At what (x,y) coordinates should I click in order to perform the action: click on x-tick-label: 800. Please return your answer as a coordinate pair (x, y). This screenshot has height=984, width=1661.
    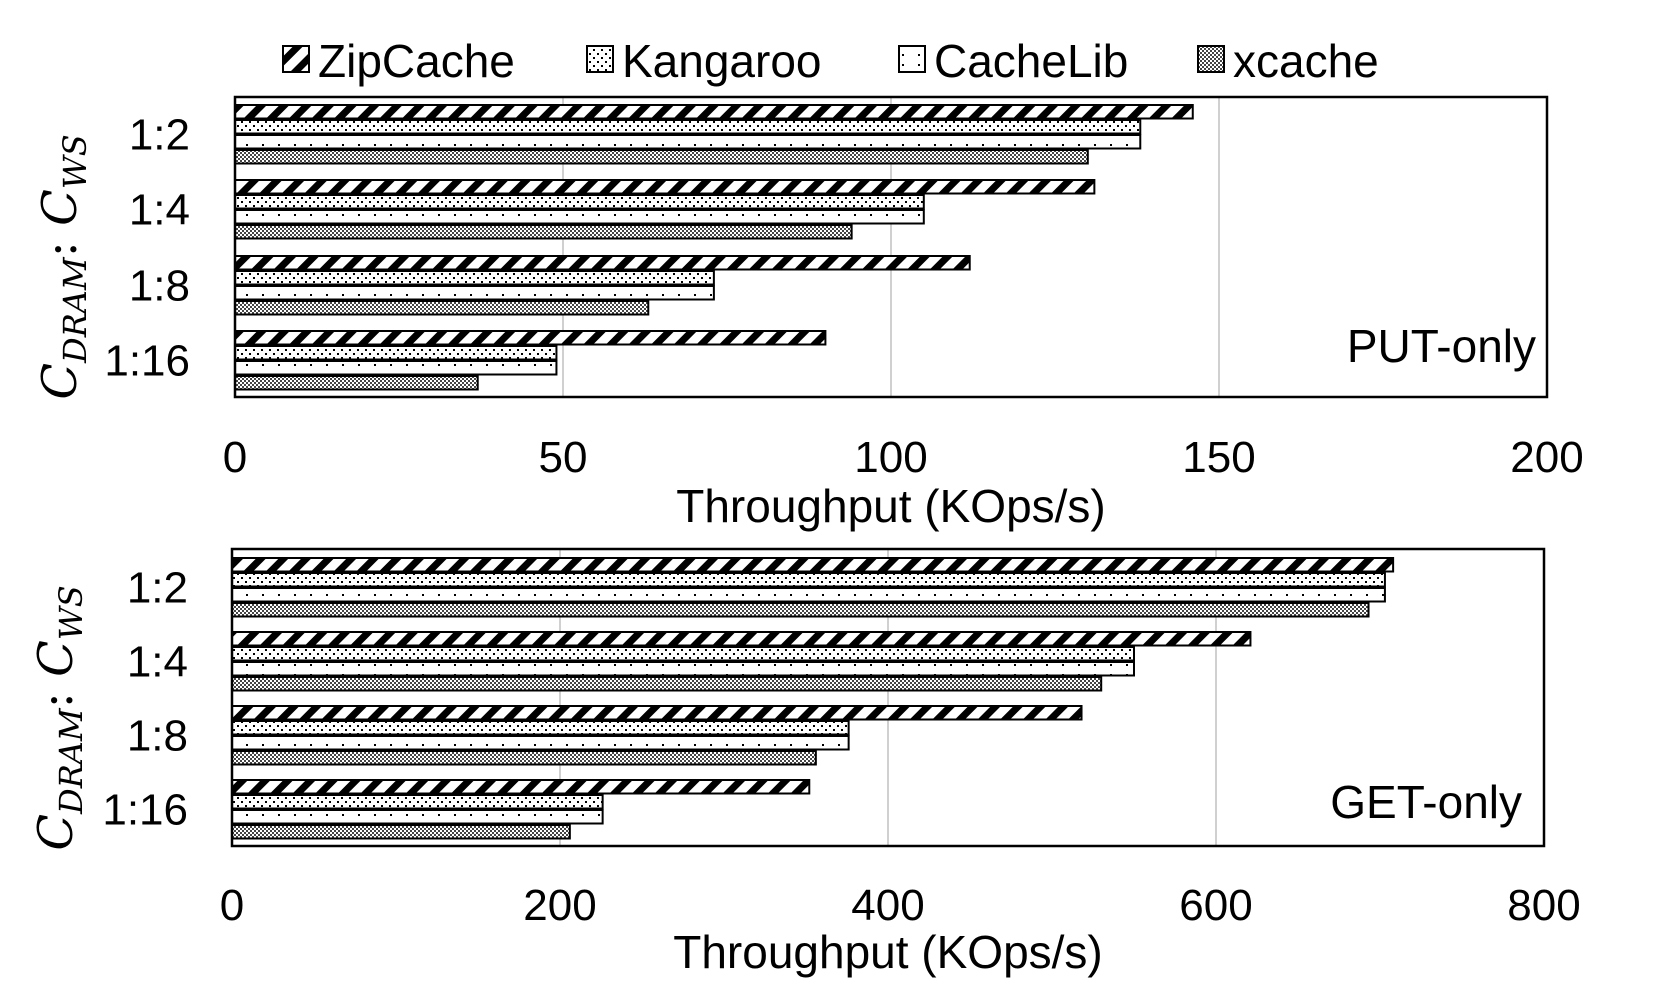
    Looking at the image, I should click on (1543, 905).